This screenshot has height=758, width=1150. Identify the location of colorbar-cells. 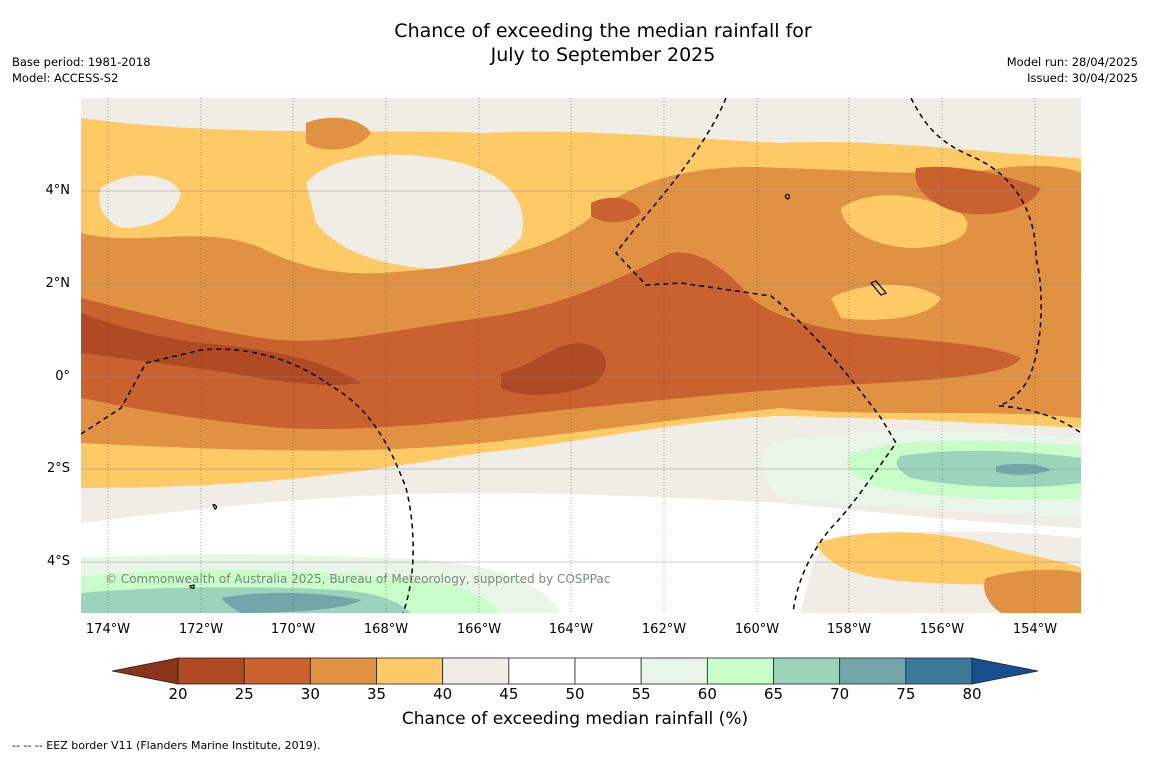
(575, 671).